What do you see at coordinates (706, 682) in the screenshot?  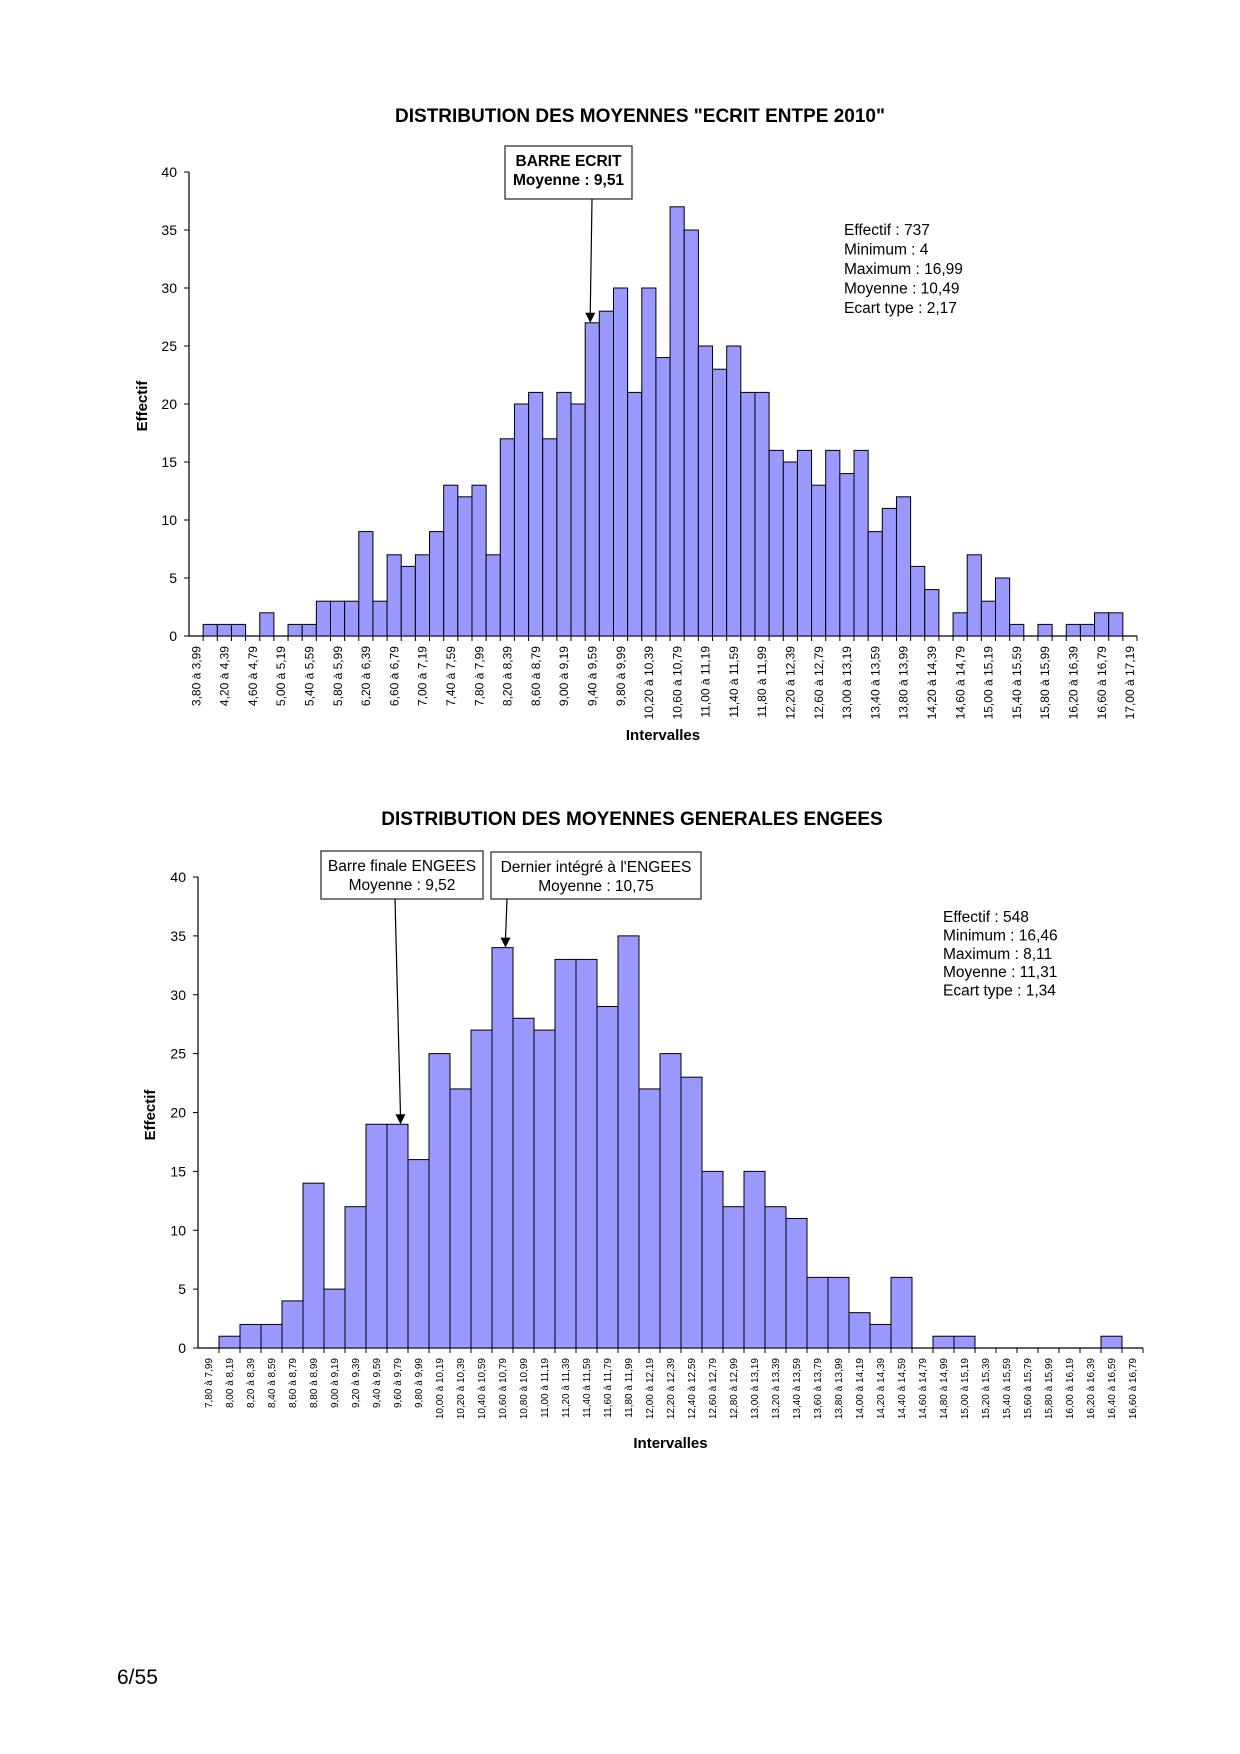 I see `x-tick-label: 11,00 à 11,19` at bounding box center [706, 682].